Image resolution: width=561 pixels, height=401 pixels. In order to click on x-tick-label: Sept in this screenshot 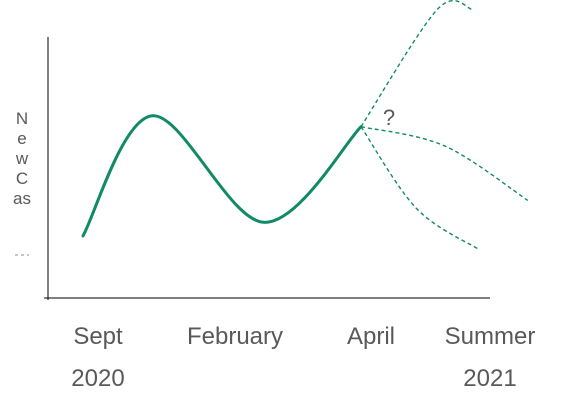, I will do `click(98, 336)`.